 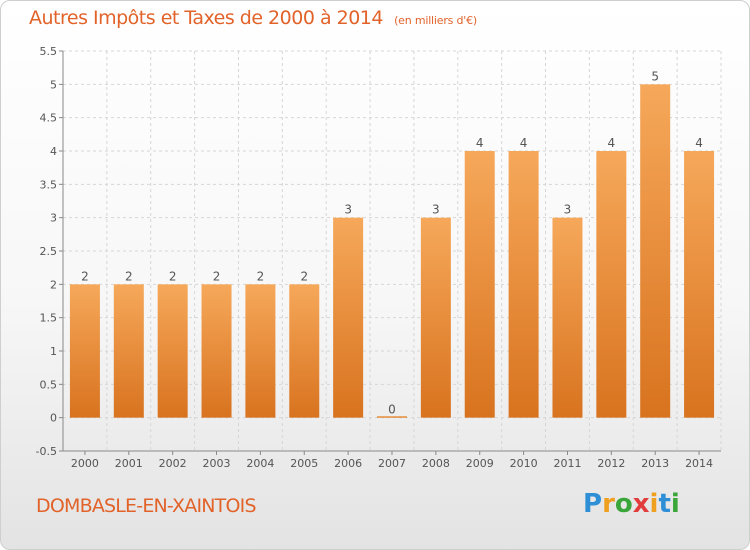 I want to click on x-tick-label: 2004, so click(x=260, y=463).